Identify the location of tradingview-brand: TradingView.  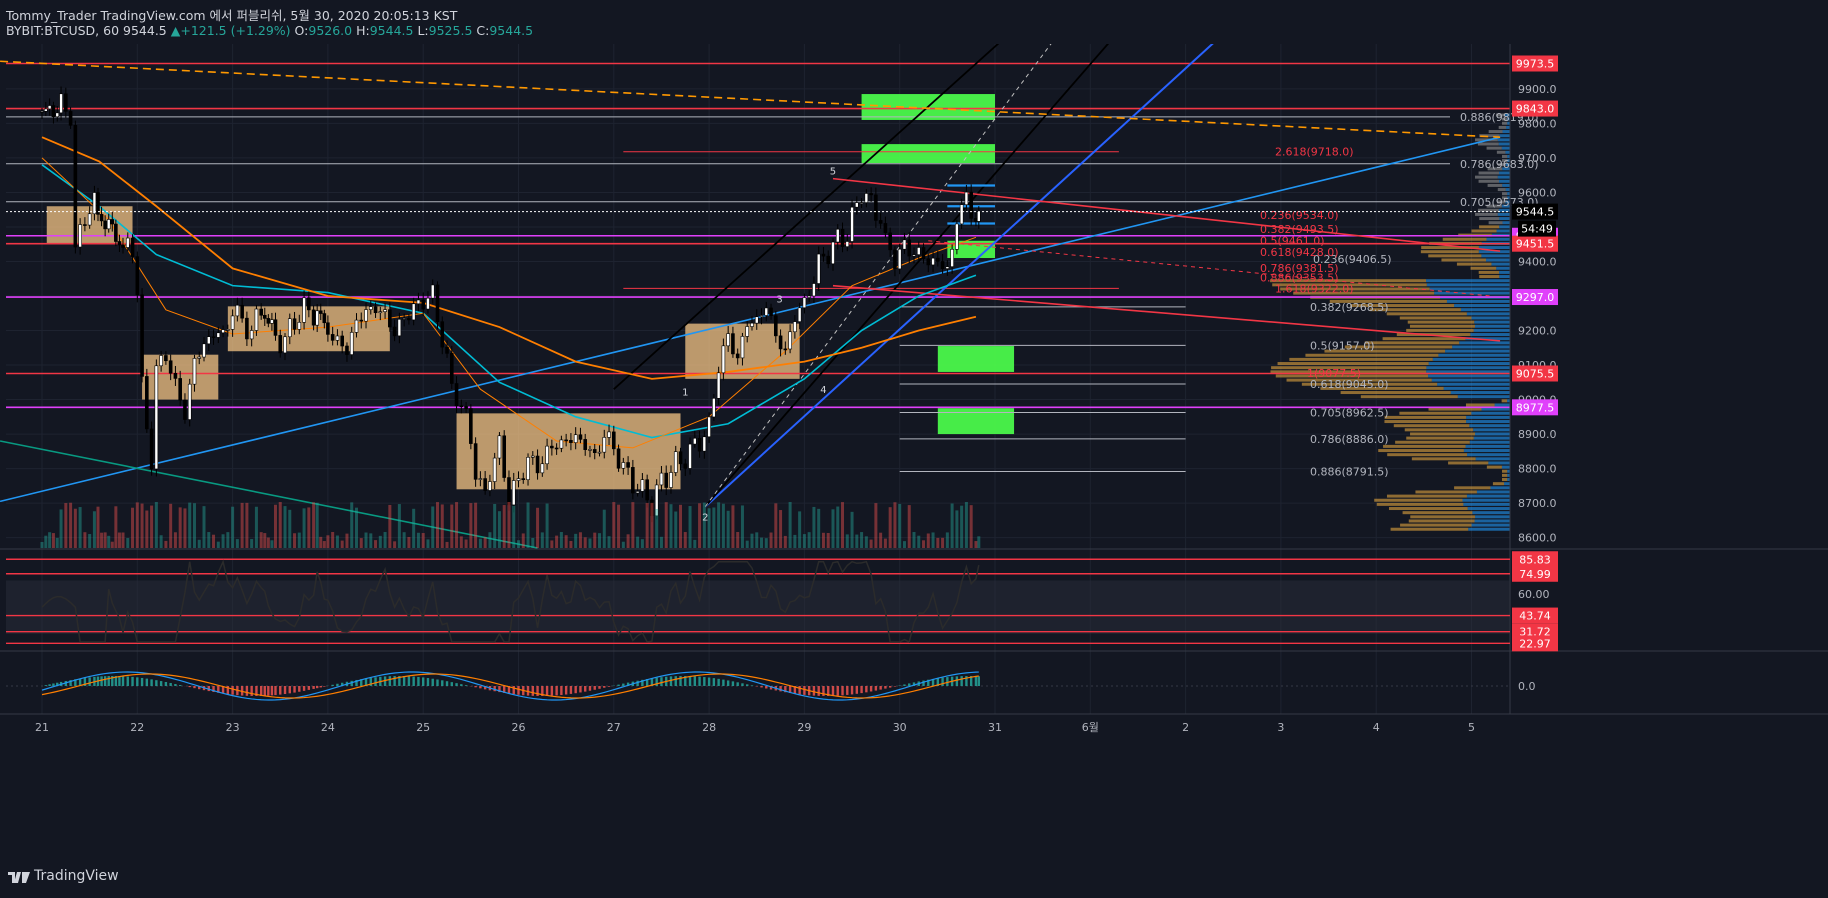
(63, 876).